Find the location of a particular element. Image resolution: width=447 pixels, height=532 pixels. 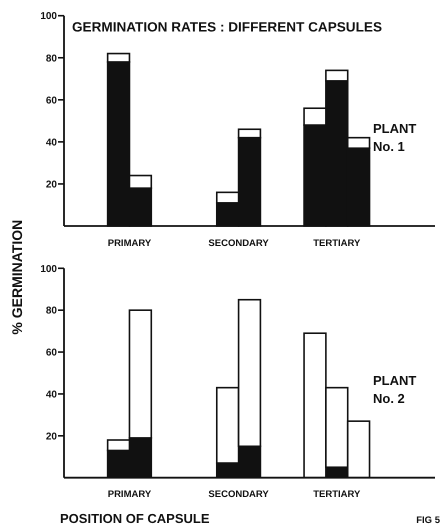

caption: FIG 5 is located at coordinates (428, 520).